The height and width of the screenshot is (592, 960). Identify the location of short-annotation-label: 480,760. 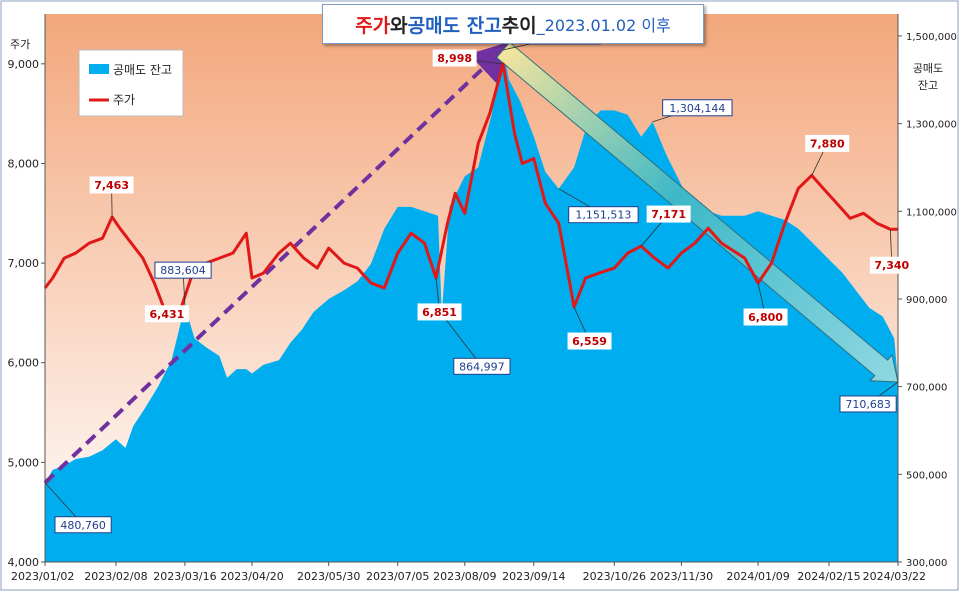
(83, 525).